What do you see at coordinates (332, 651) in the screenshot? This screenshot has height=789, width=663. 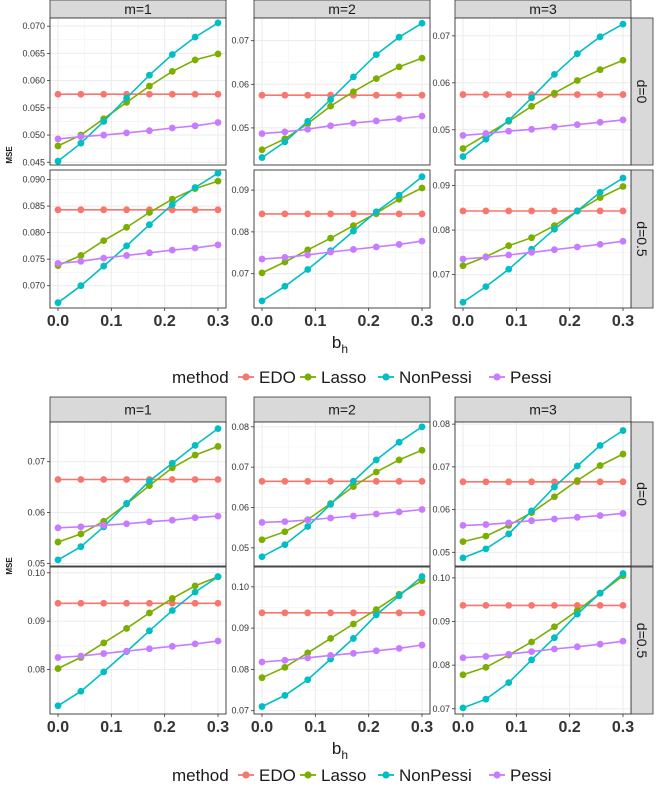 I see `panel-m=2-d=0.5: 0.07 0.08 0.09 0.10 0.0 0.1 0.2 0.3` at bounding box center [332, 651].